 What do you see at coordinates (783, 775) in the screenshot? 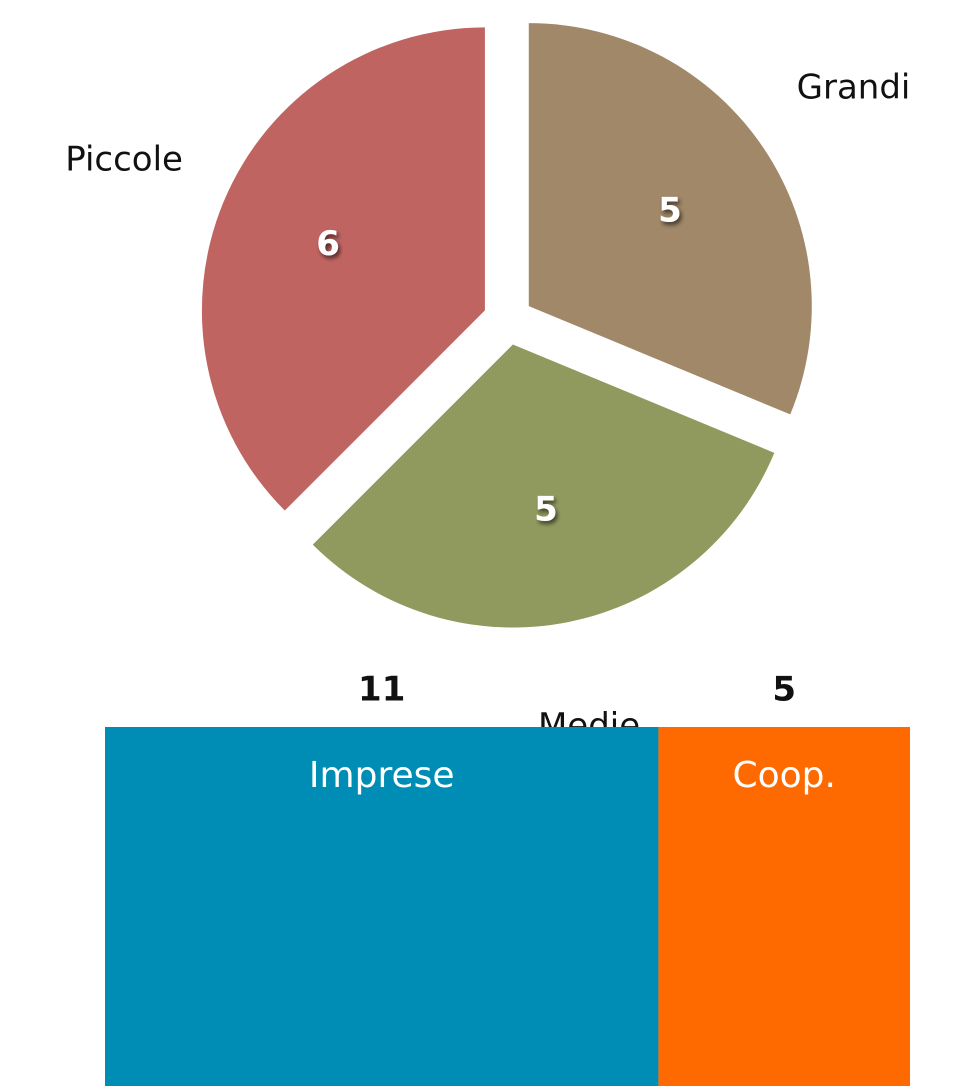
I see `segment-label: Coop.` at bounding box center [783, 775].